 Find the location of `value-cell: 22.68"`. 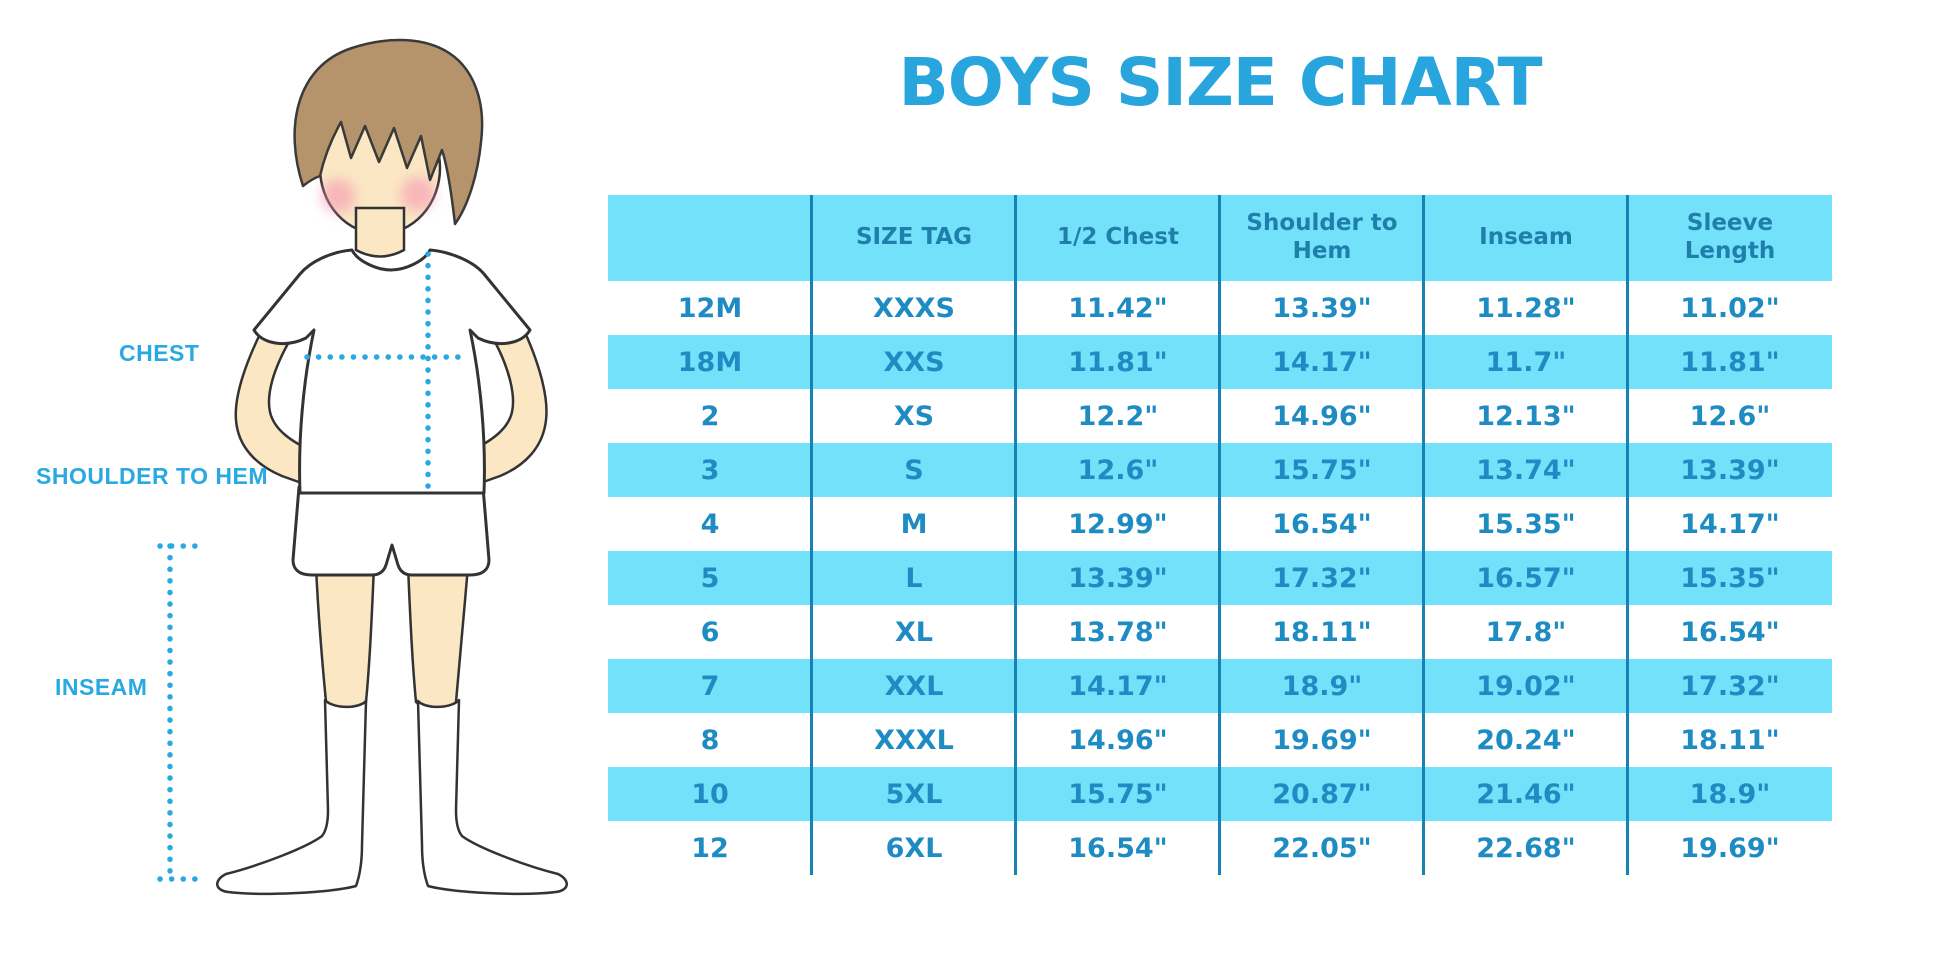

value-cell: 22.68" is located at coordinates (1526, 848).